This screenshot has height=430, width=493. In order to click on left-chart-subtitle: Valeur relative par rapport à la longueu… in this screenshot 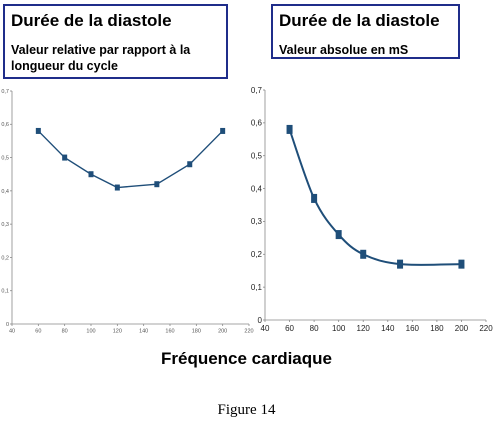, I will do `click(101, 58)`.